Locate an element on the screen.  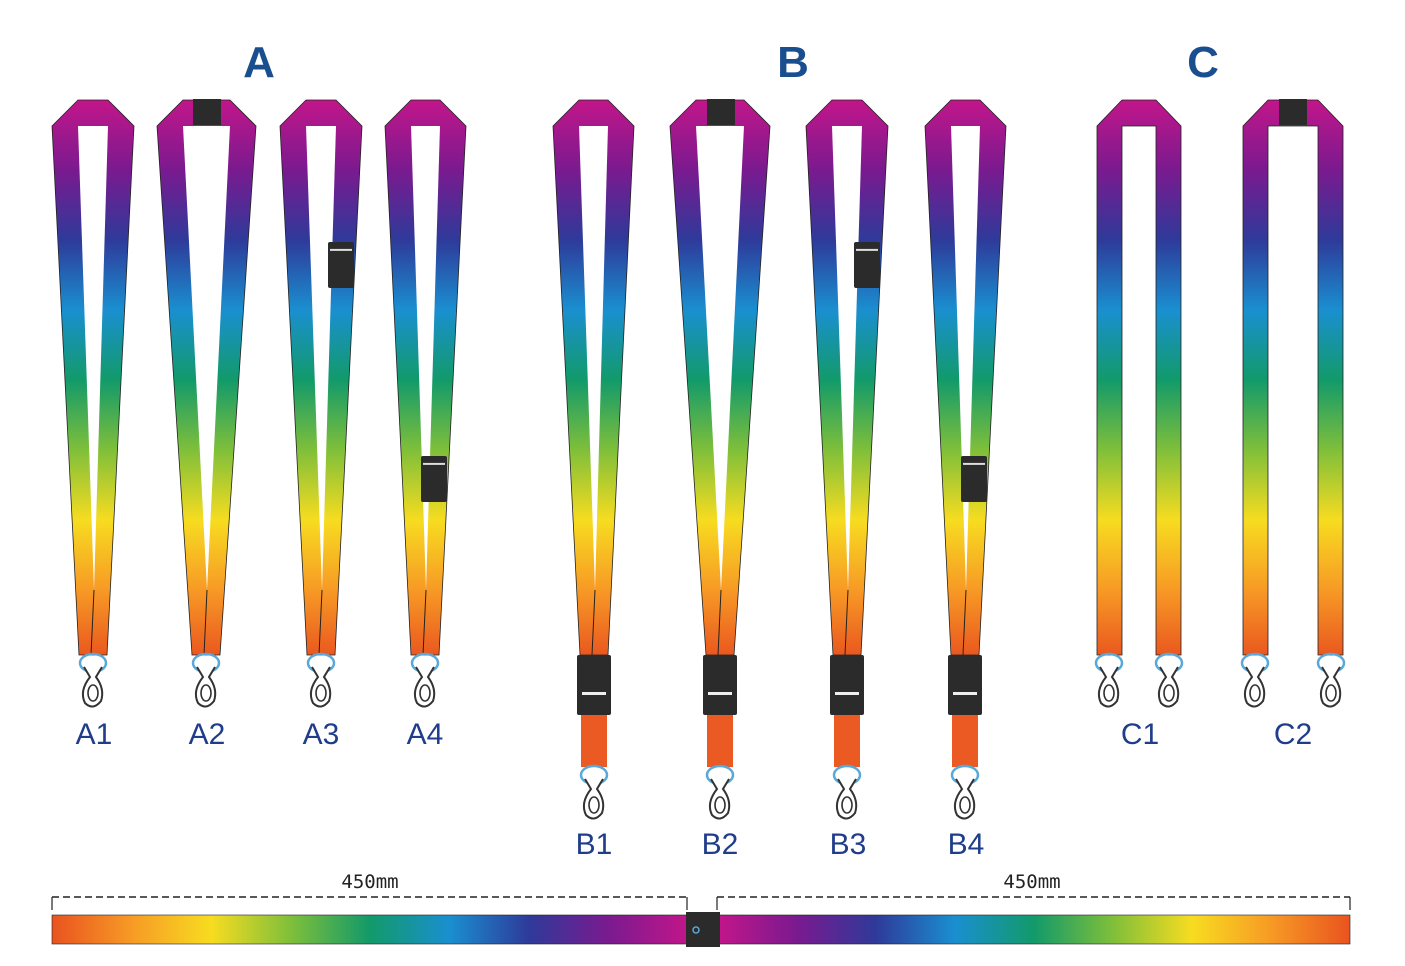
group-heading-b: B is located at coordinates (793, 62).